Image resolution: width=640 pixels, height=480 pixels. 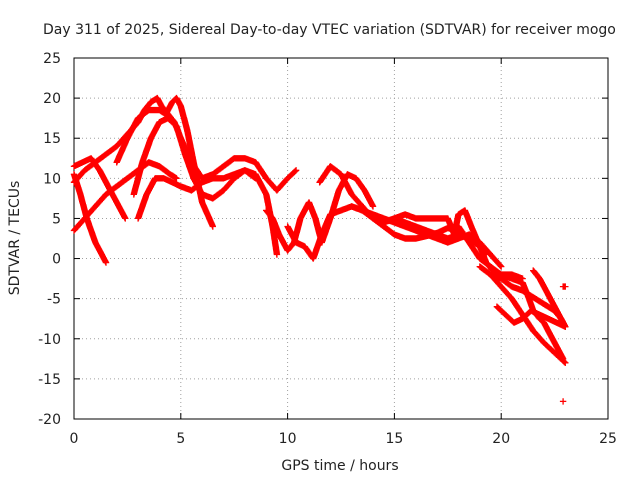 I want to click on y-tick-label: 15, so click(x=52, y=139).